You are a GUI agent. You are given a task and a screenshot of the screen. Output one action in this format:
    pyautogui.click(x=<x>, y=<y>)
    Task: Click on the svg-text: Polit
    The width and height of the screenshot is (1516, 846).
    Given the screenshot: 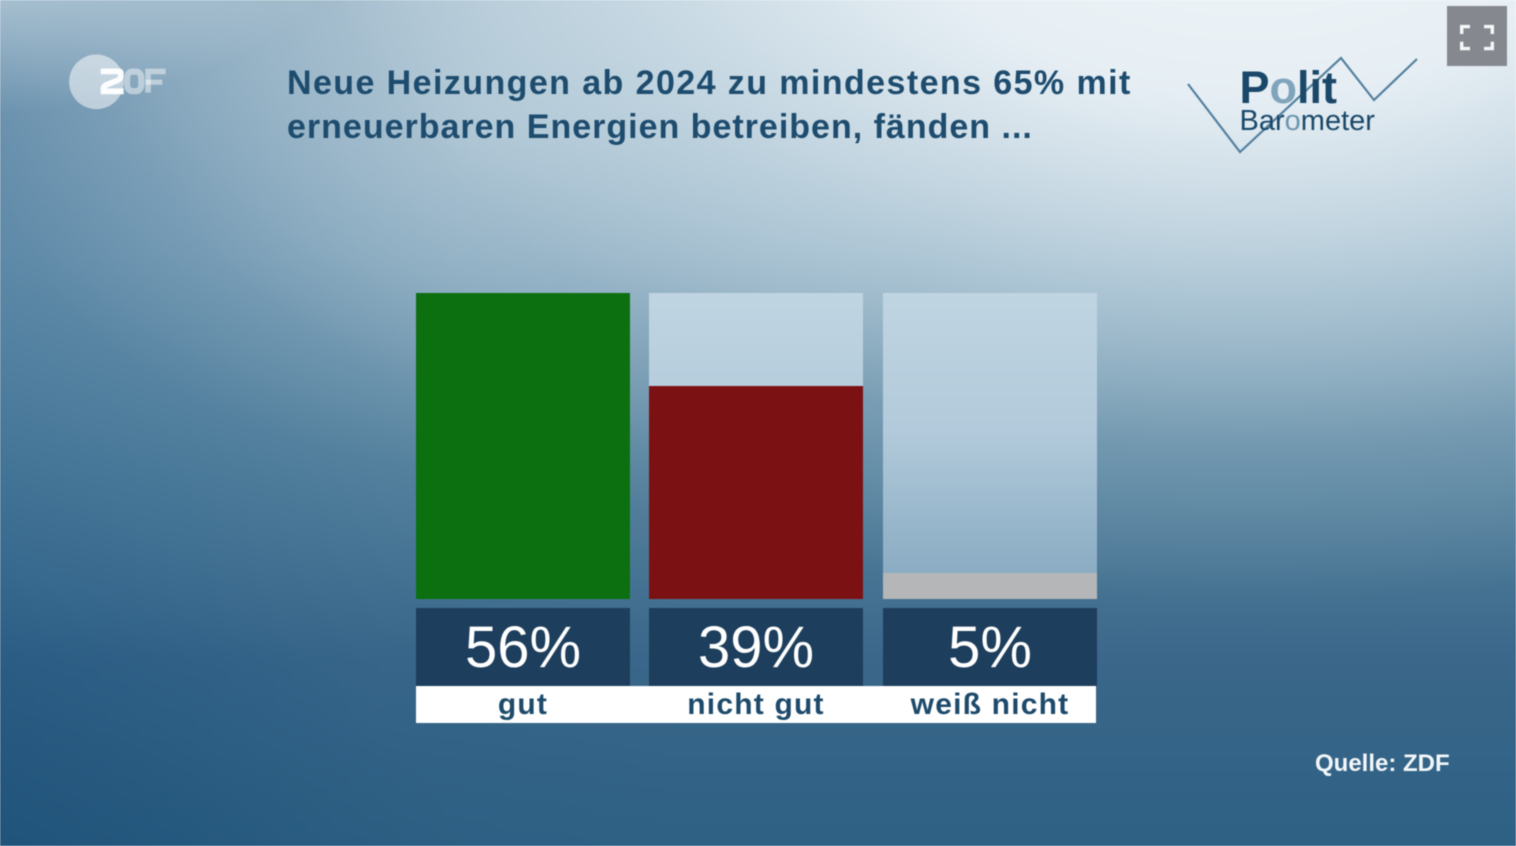 What is the action you would take?
    pyautogui.click(x=1289, y=87)
    